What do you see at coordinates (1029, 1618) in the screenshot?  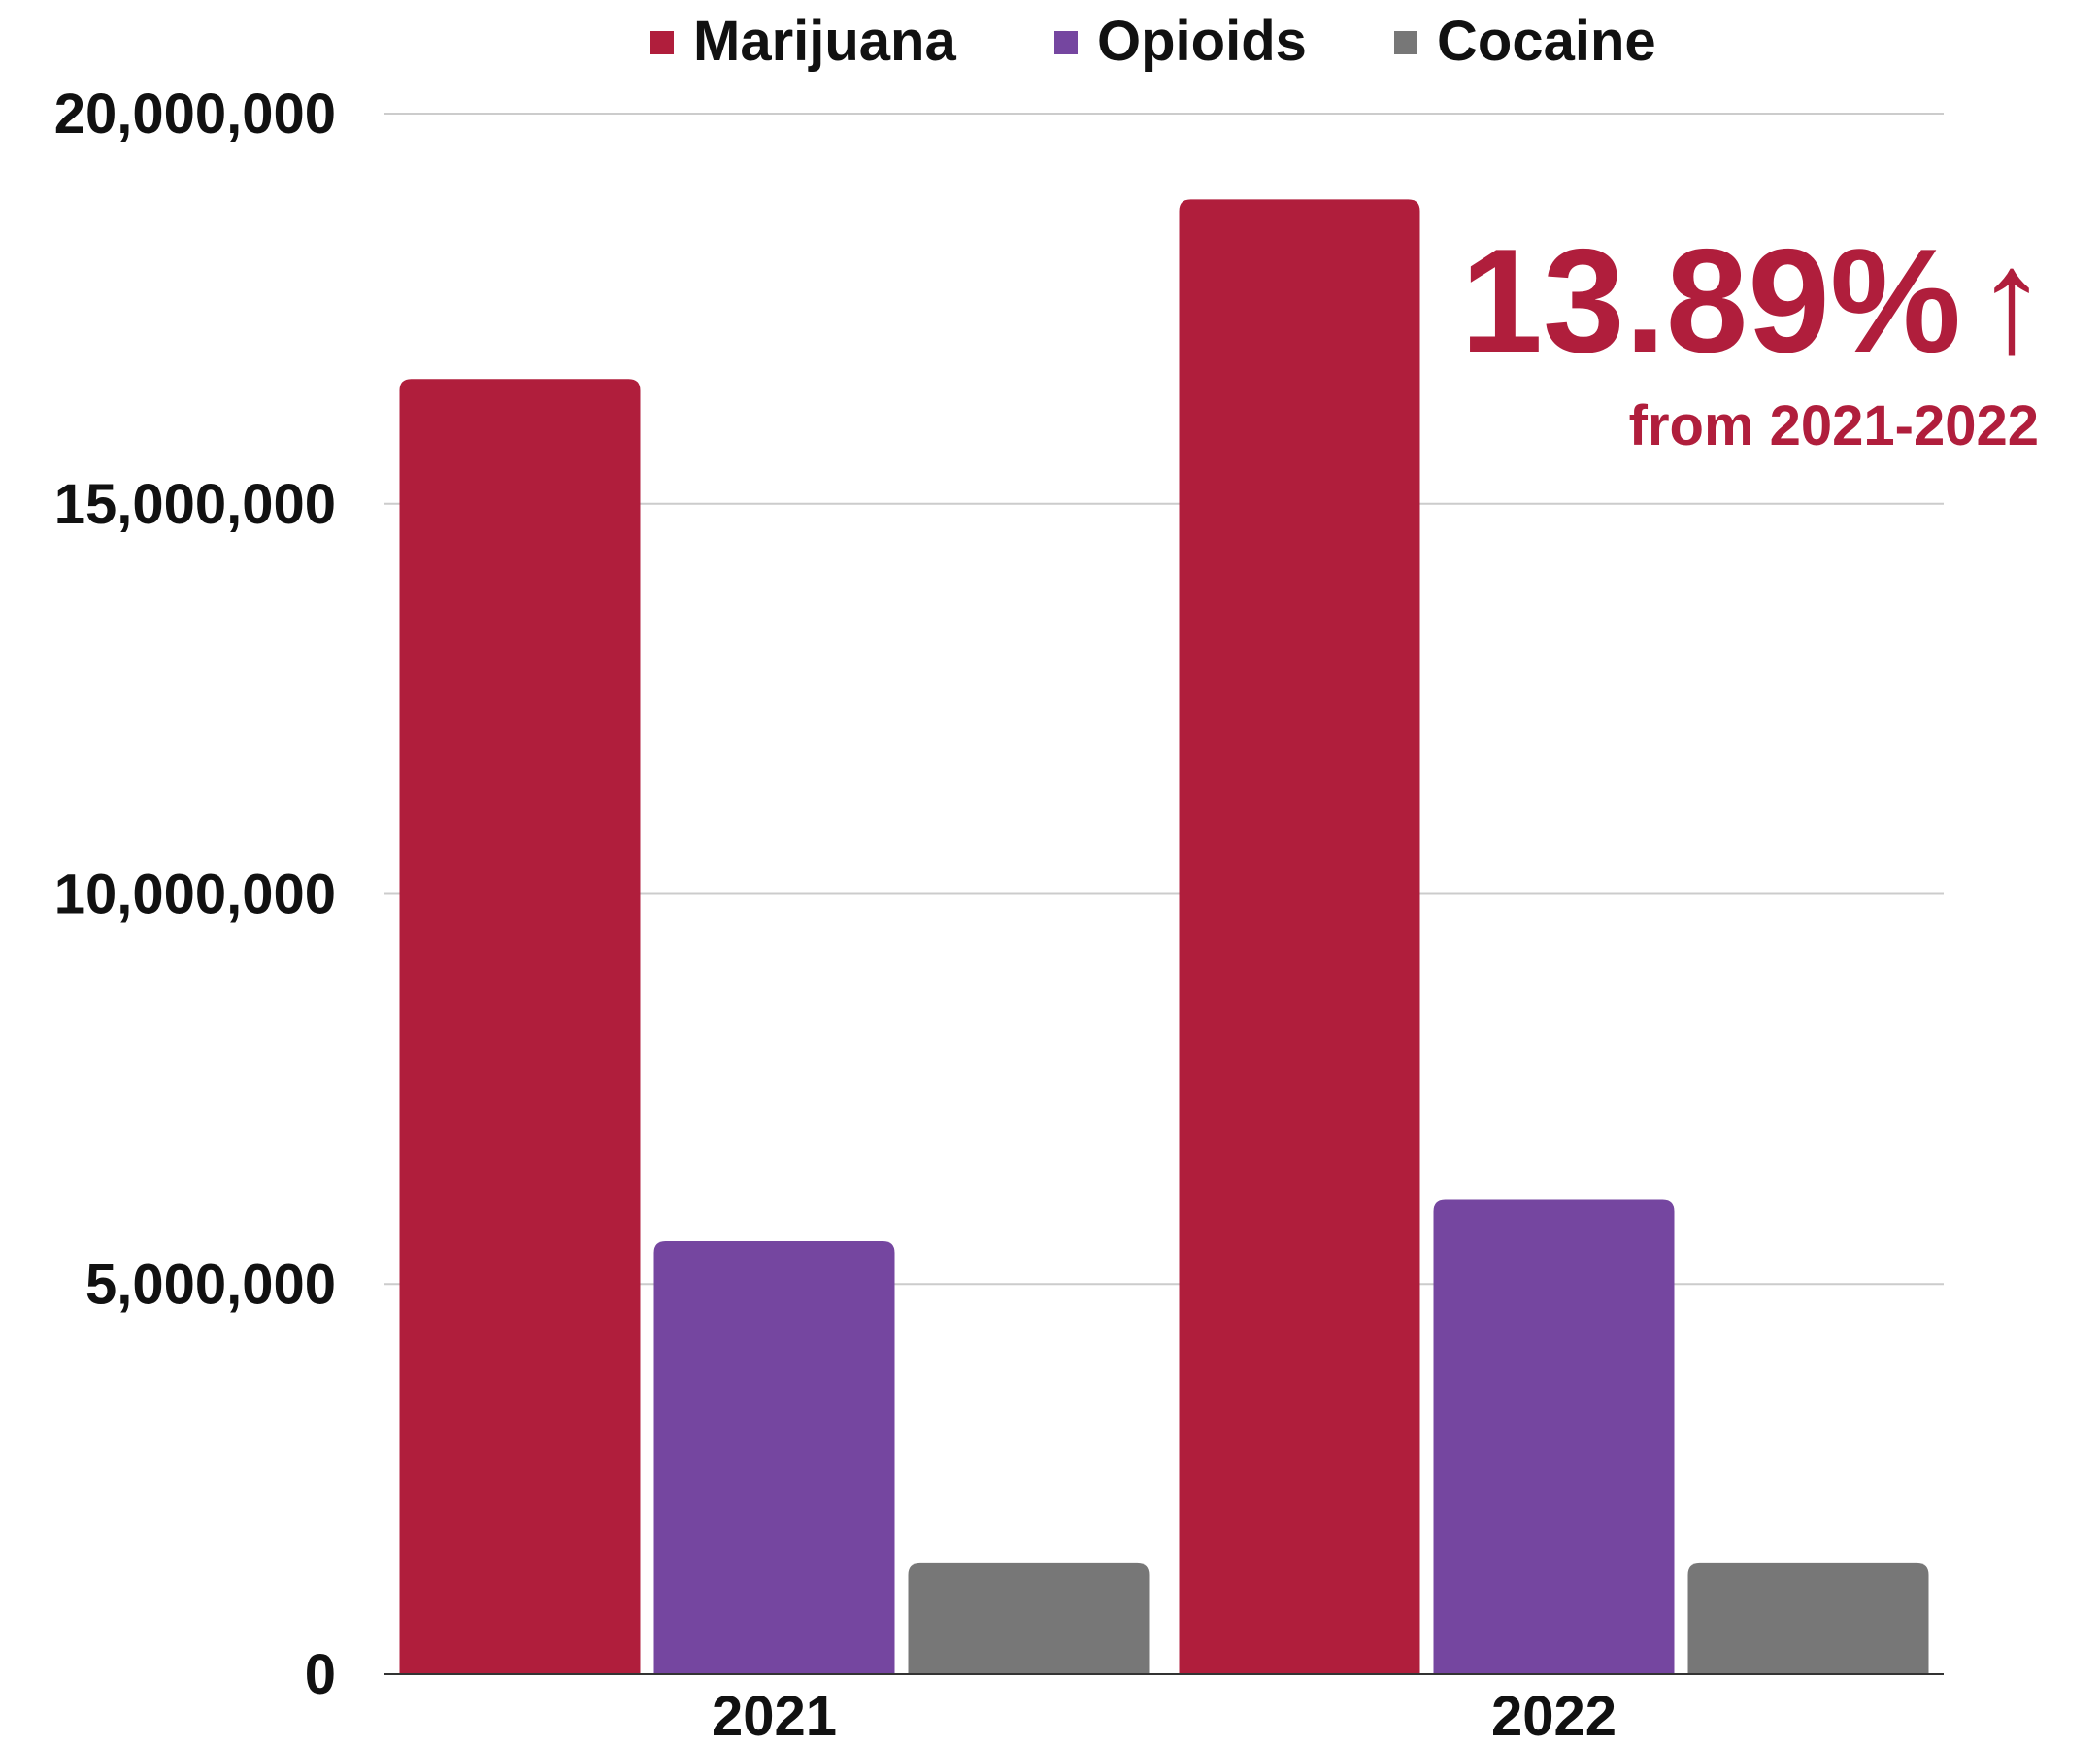 I see `bar-cocaine-2021` at bounding box center [1029, 1618].